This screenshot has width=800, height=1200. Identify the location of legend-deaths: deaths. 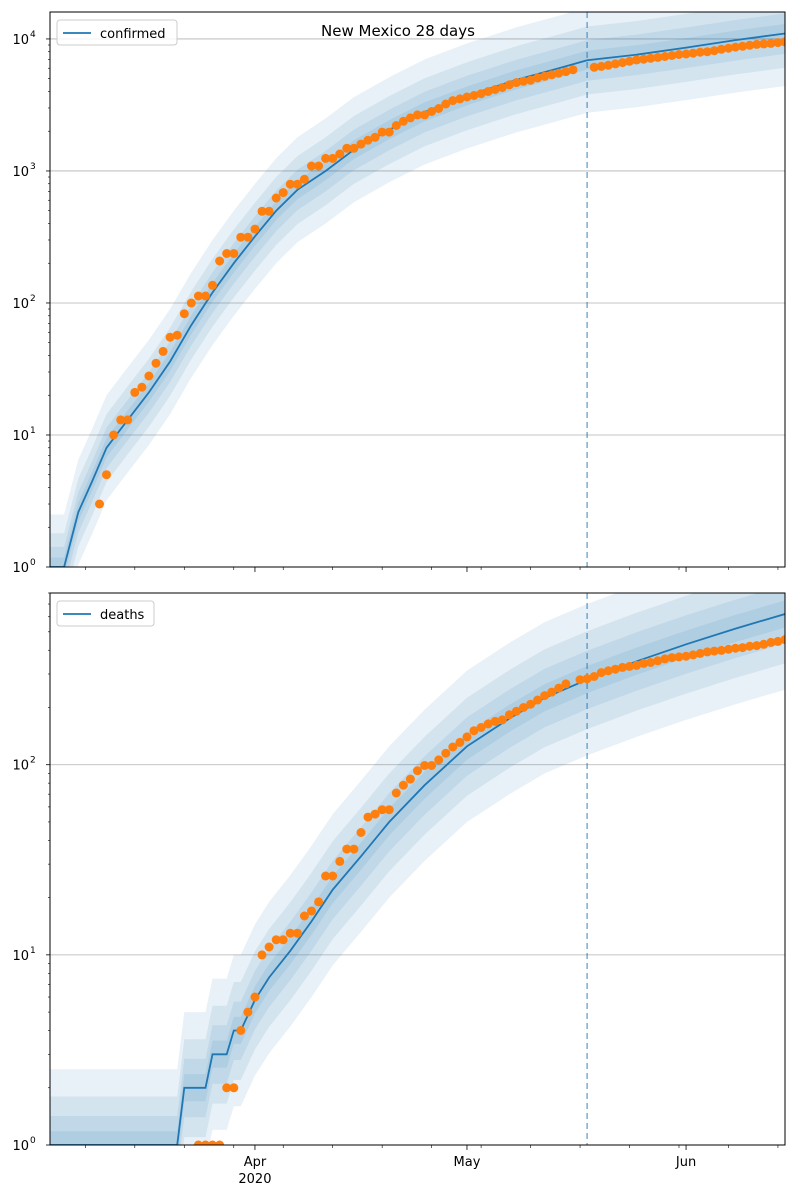
(105, 613).